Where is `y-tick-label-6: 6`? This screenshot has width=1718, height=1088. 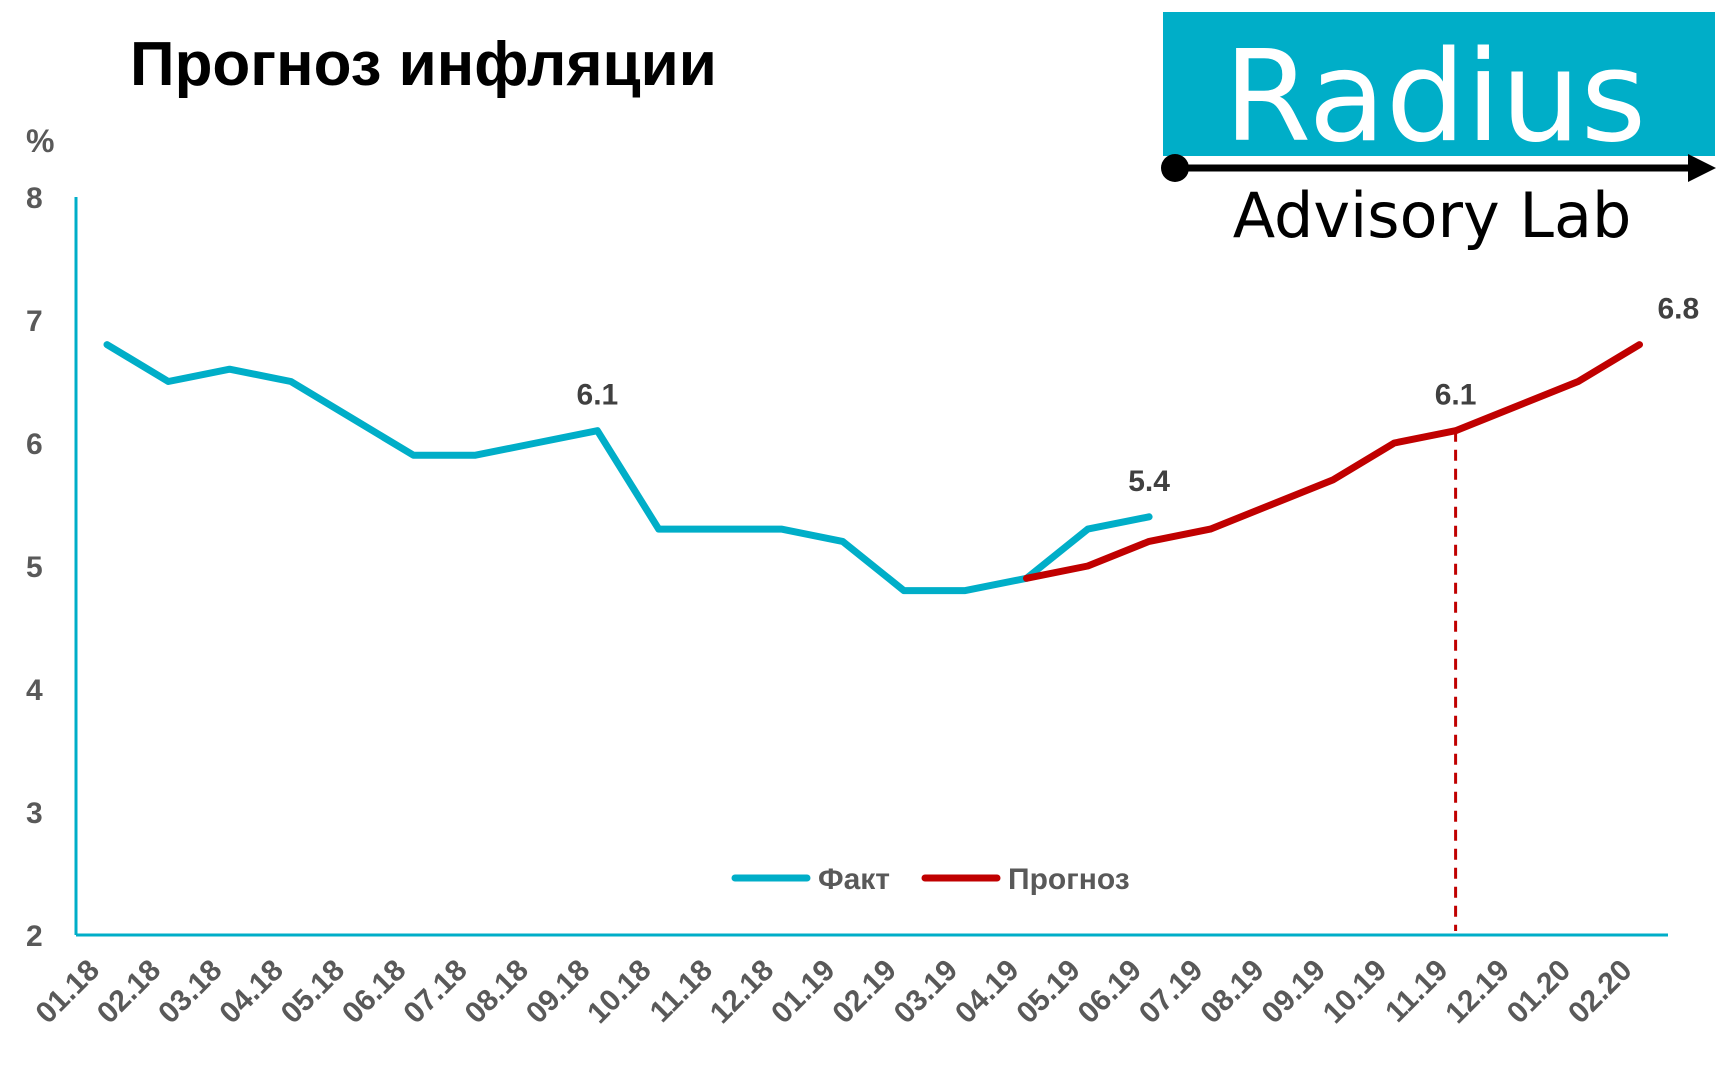
y-tick-label-6: 6 is located at coordinates (34, 444).